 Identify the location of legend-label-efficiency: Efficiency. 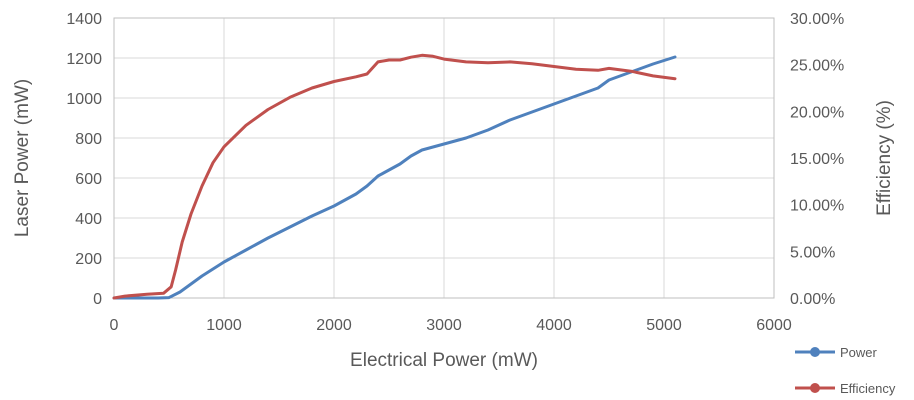
(868, 388).